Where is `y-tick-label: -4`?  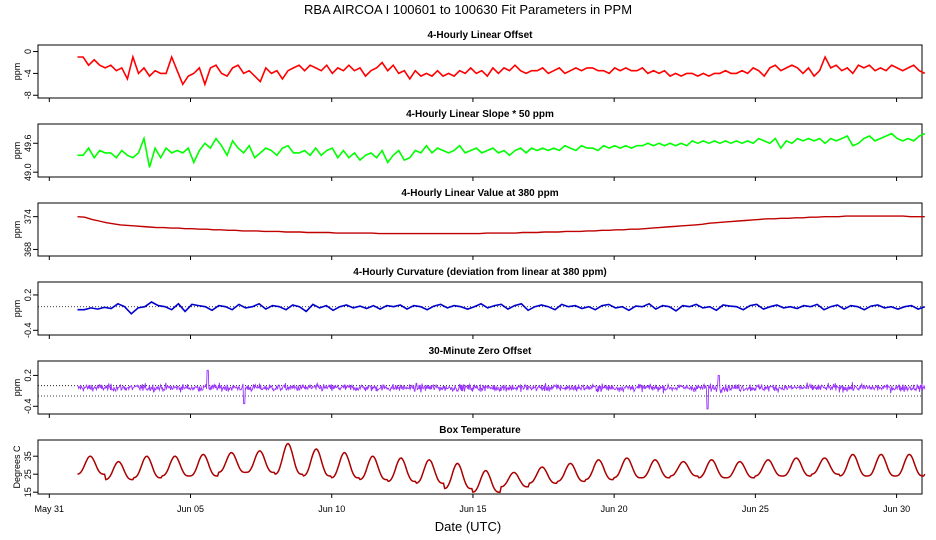 y-tick-label: -4 is located at coordinates (28, 73).